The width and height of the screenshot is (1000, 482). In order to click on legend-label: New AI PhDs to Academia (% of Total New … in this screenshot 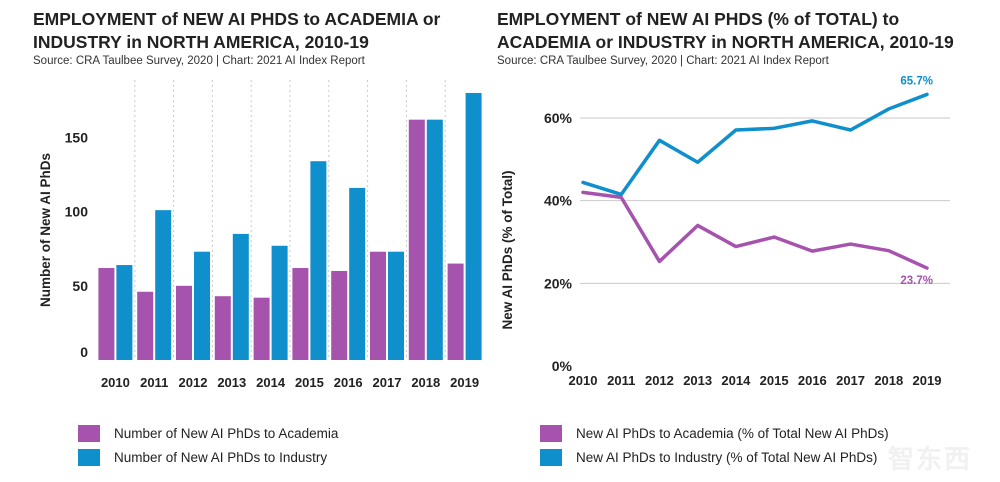, I will do `click(732, 433)`.